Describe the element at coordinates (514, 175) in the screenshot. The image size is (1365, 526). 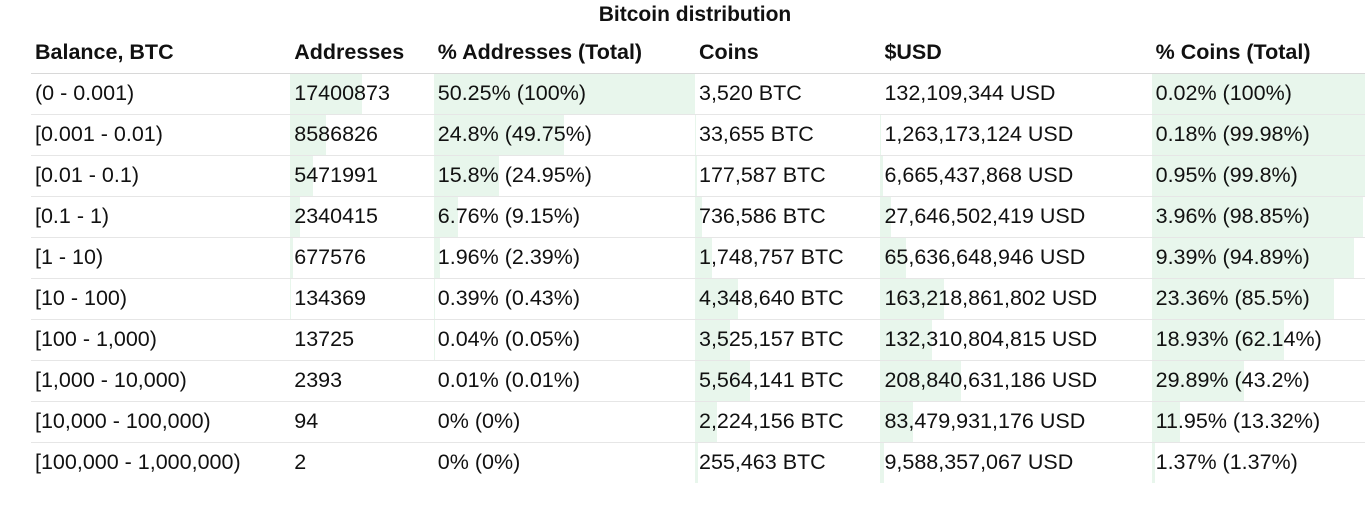
I see `cell-pct-addresses-text: 15.8% (24.95%)` at that location.